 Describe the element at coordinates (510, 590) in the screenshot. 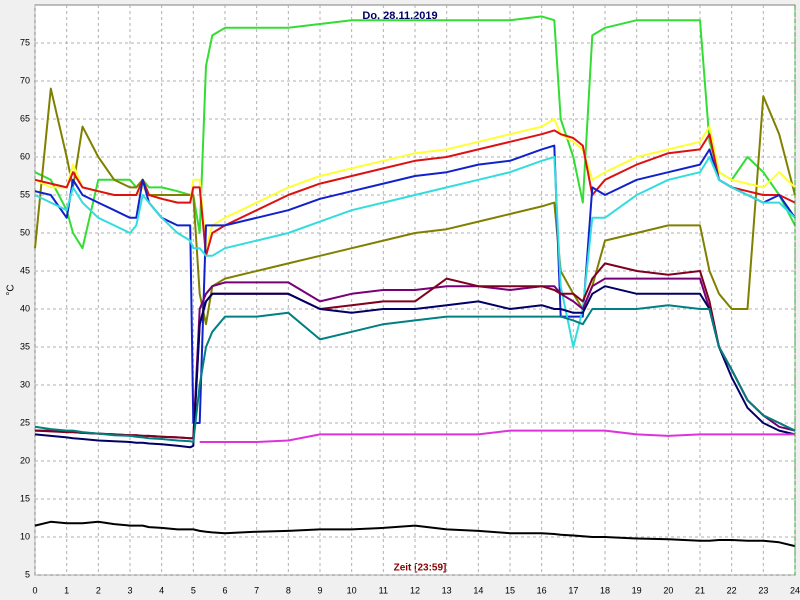

I see `x-tick-label: 15` at that location.